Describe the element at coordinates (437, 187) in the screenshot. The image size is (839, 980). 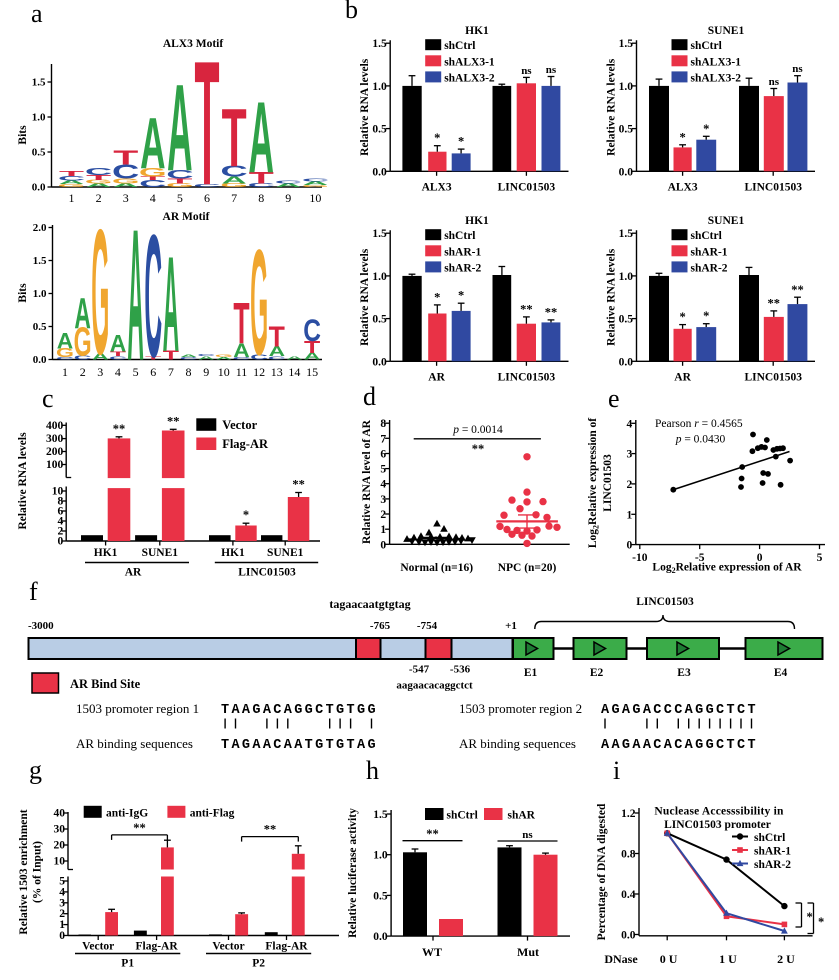
I see `svg-text: ALX3` at that location.